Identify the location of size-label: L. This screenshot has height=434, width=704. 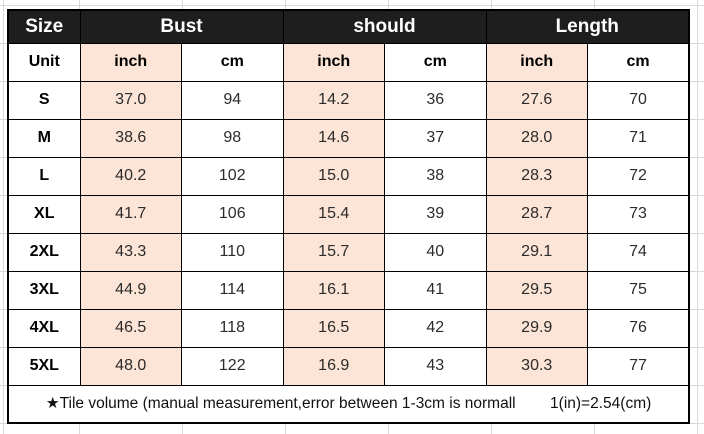
(44, 176).